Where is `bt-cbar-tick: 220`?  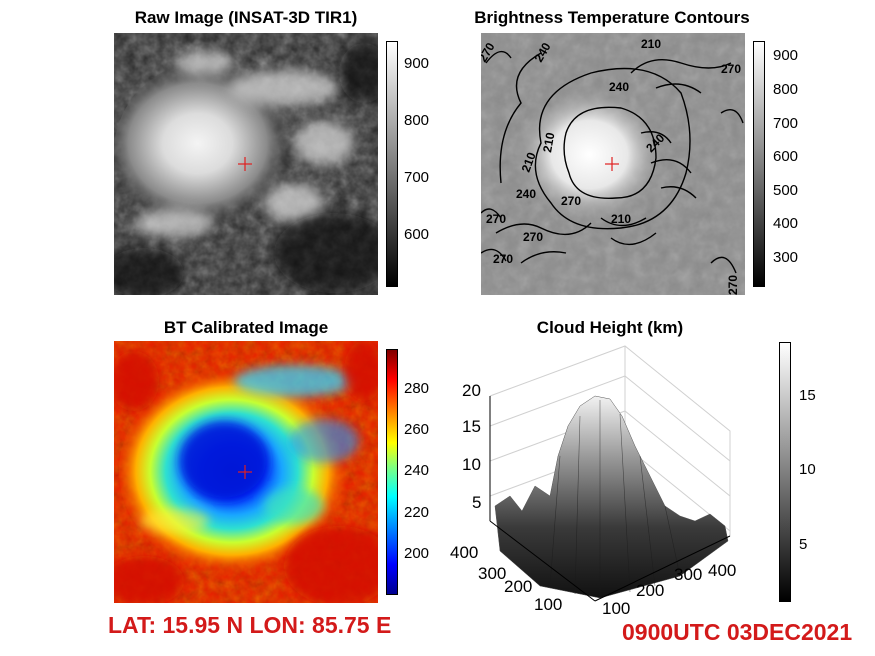 bt-cbar-tick: 220 is located at coordinates (416, 512).